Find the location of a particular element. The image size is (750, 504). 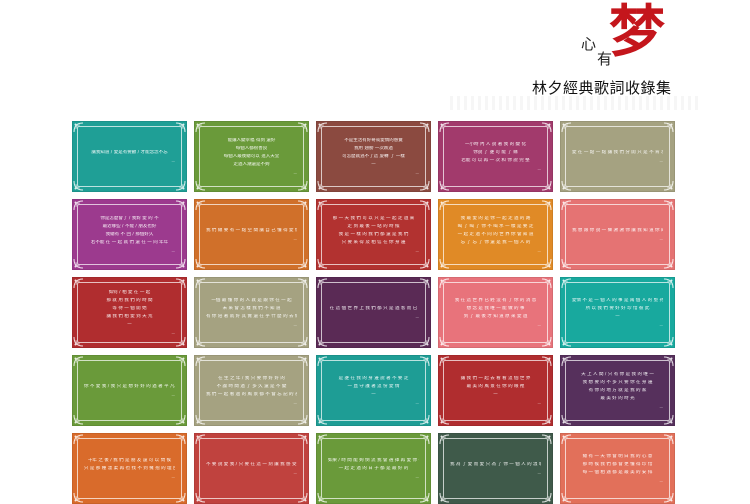

lyric-line: 一 起 走 過 不 同 的 世 界 你 會 知 道 is located at coordinates (495, 234).